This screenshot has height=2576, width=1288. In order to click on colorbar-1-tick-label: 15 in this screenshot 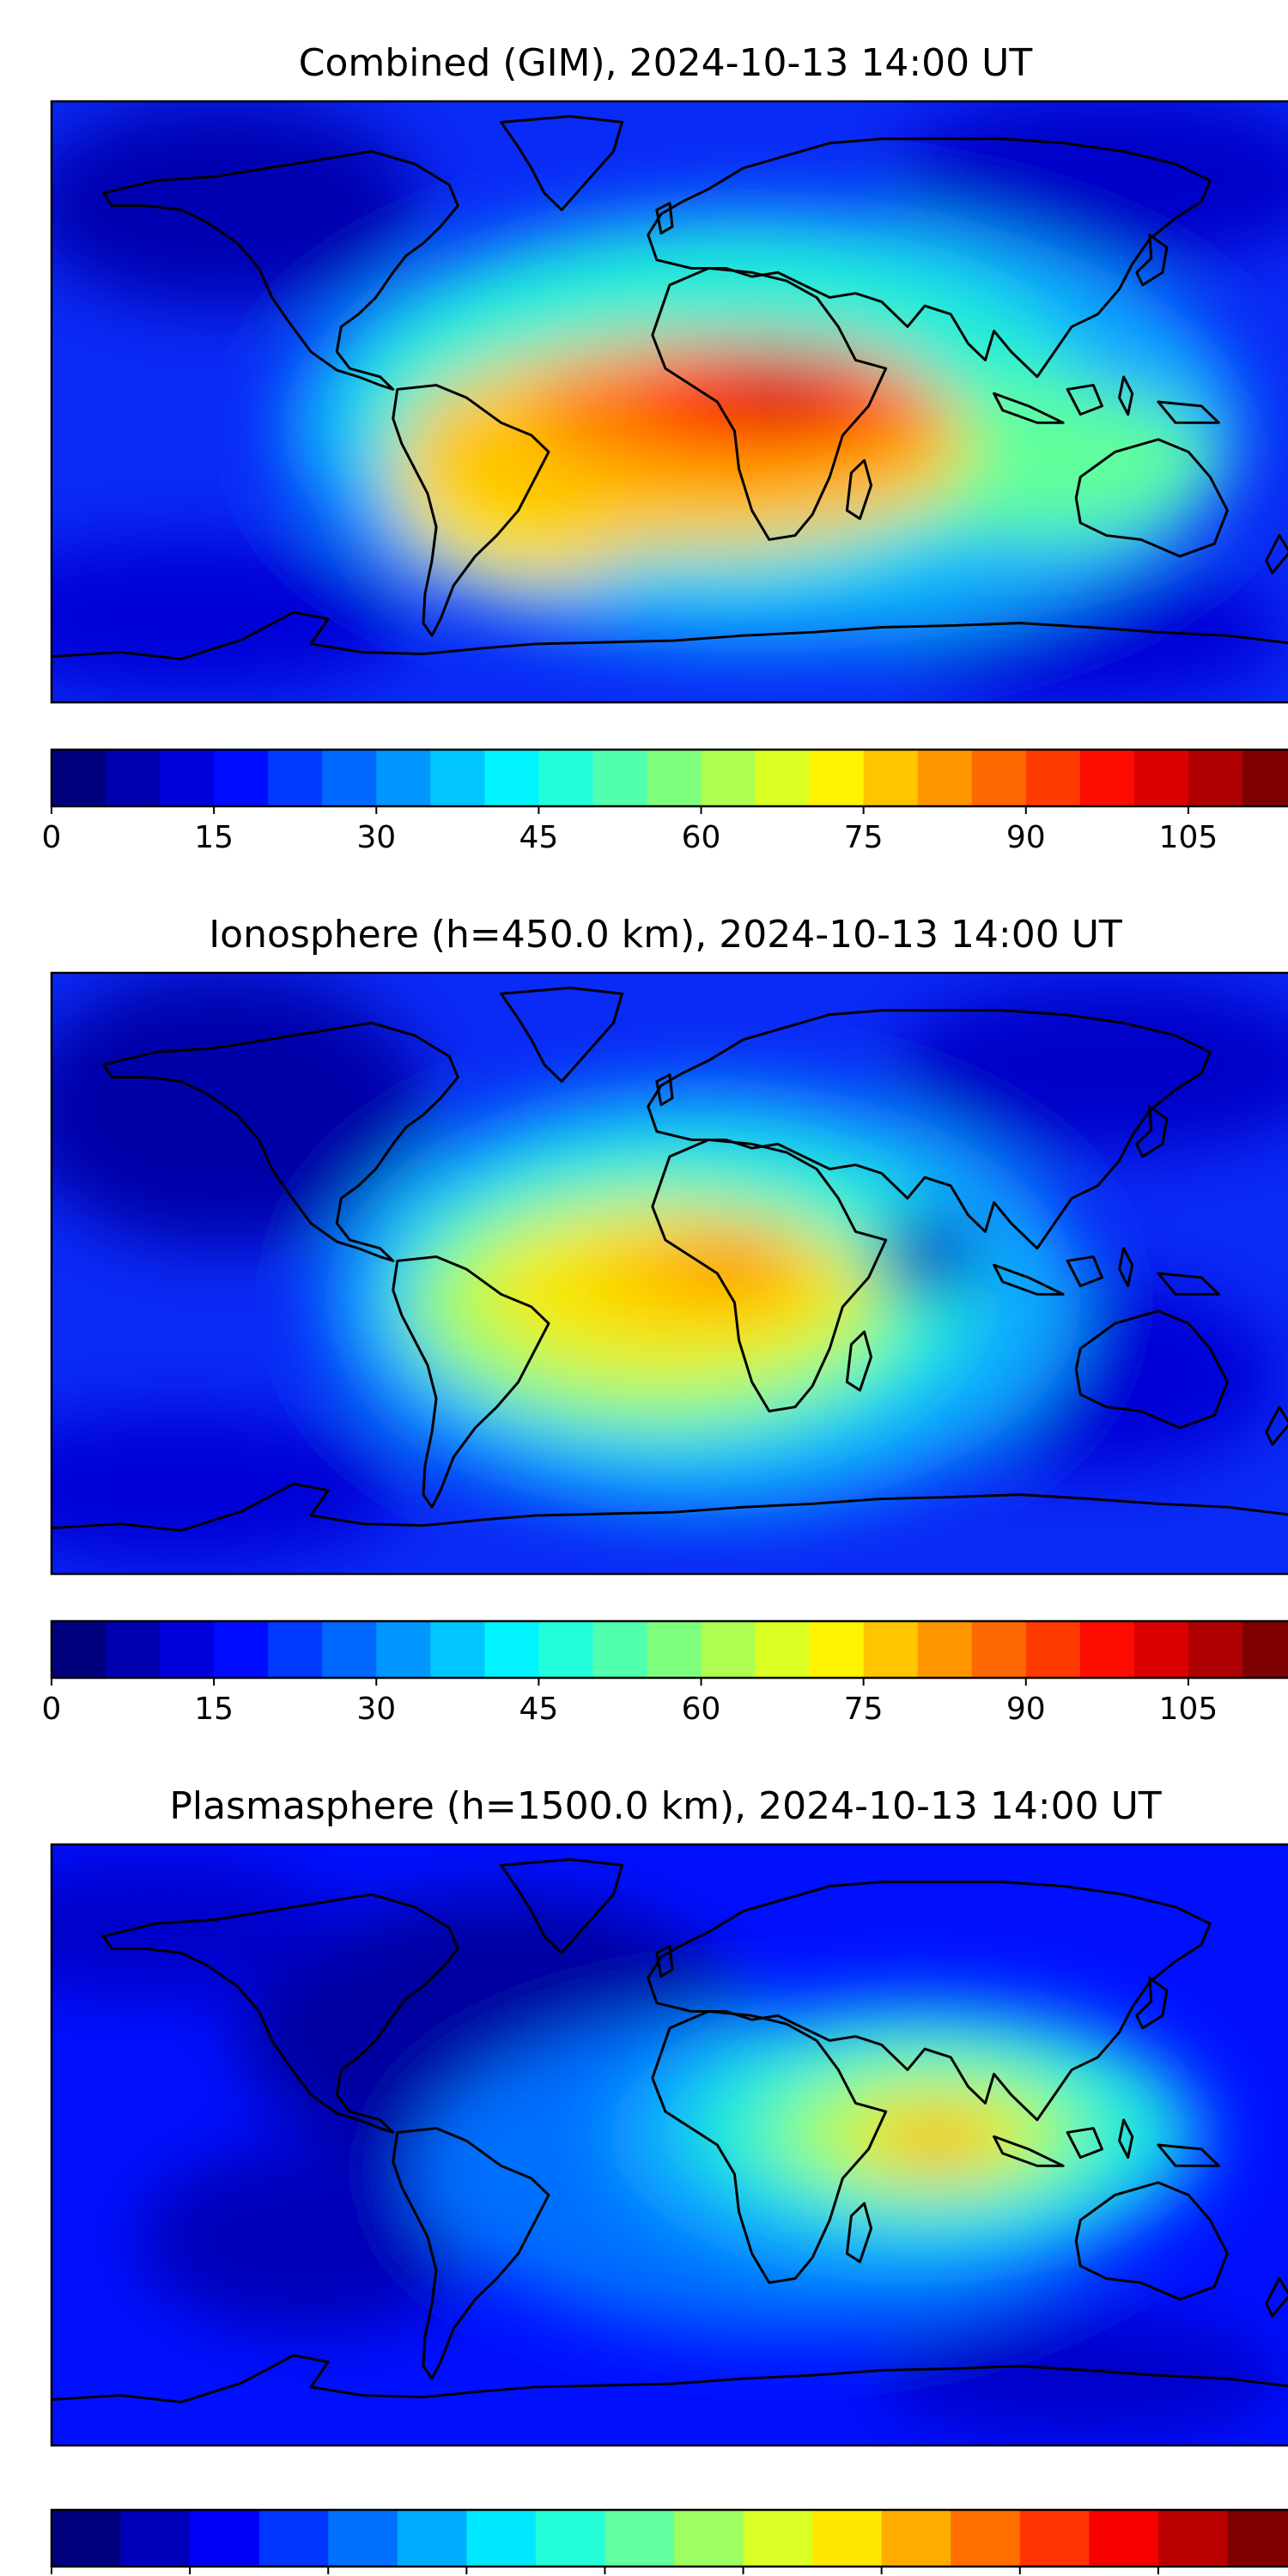, I will do `click(214, 837)`.